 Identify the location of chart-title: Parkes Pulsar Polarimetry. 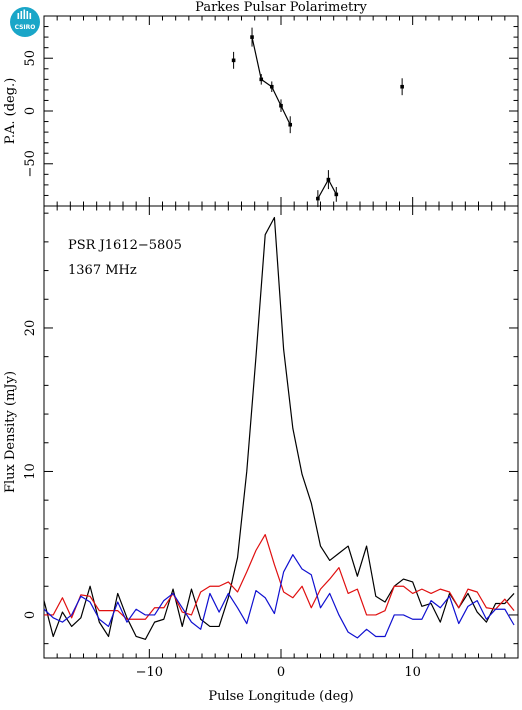
(281, 7).